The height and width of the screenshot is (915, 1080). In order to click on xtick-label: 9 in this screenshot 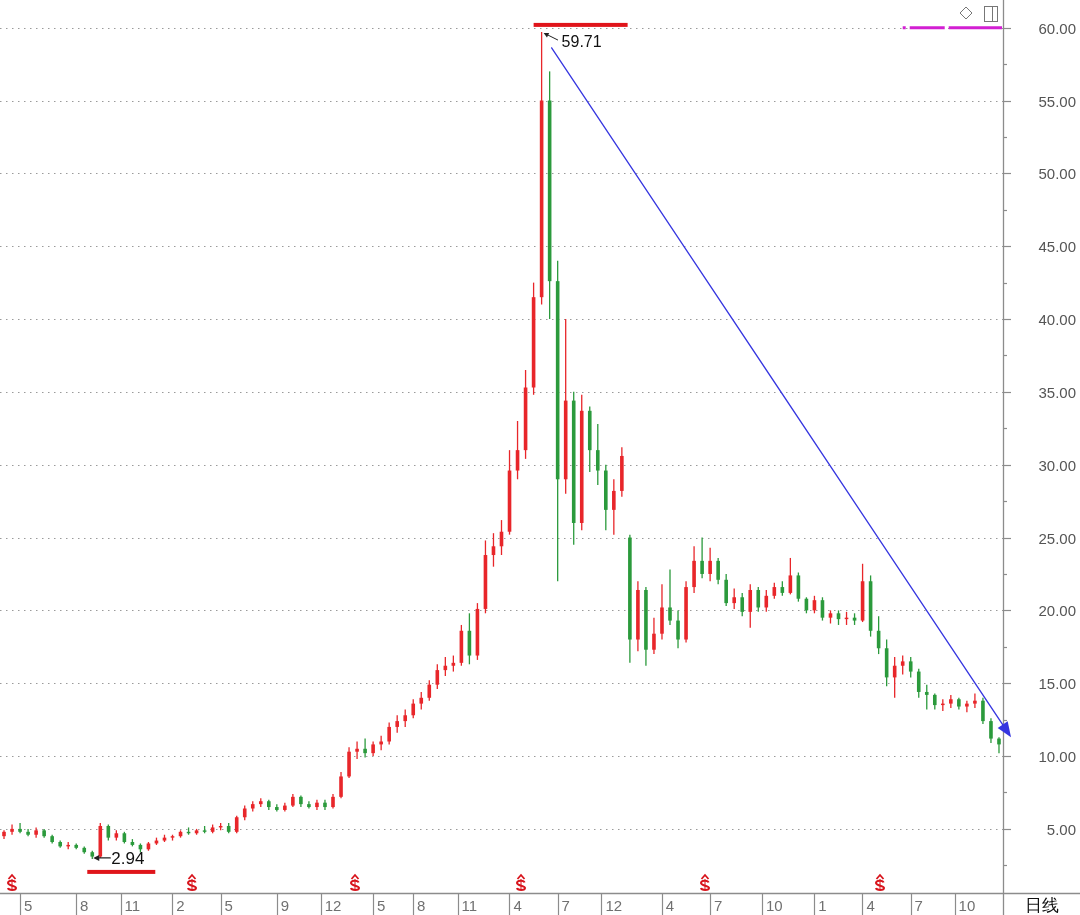, I will do `click(284, 905)`.